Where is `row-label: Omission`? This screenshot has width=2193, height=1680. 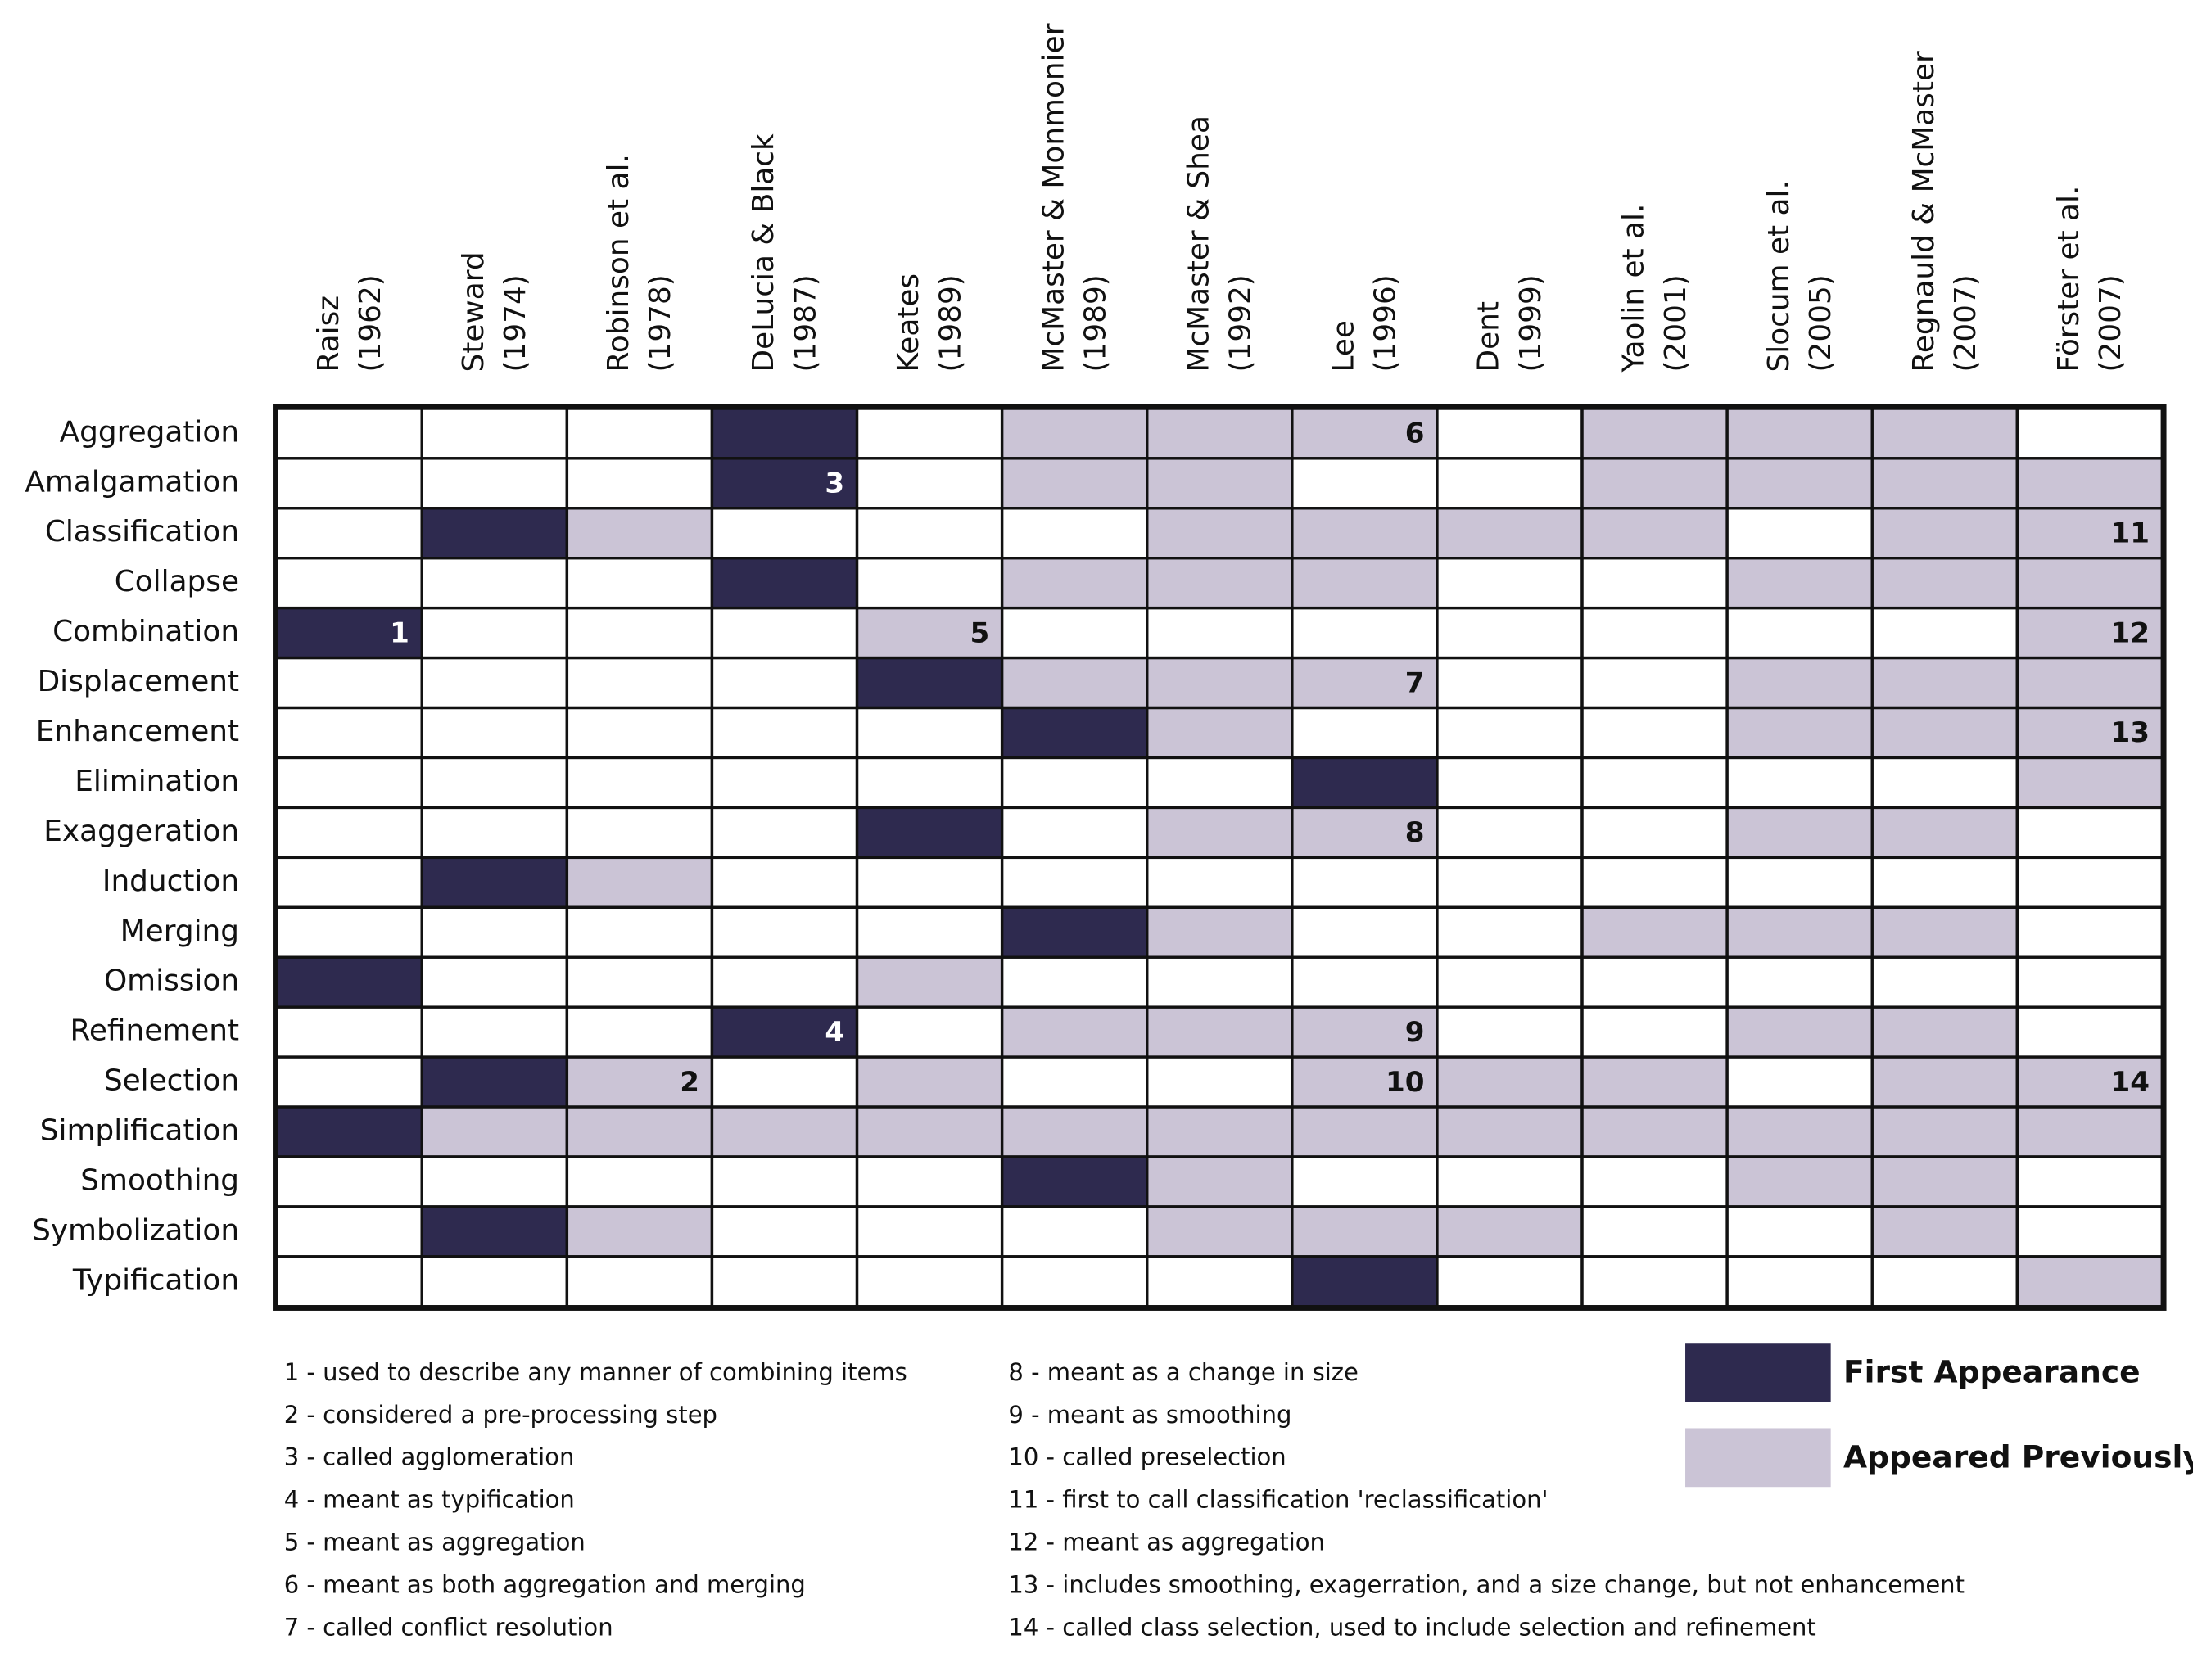
row-label: Omission is located at coordinates (172, 981).